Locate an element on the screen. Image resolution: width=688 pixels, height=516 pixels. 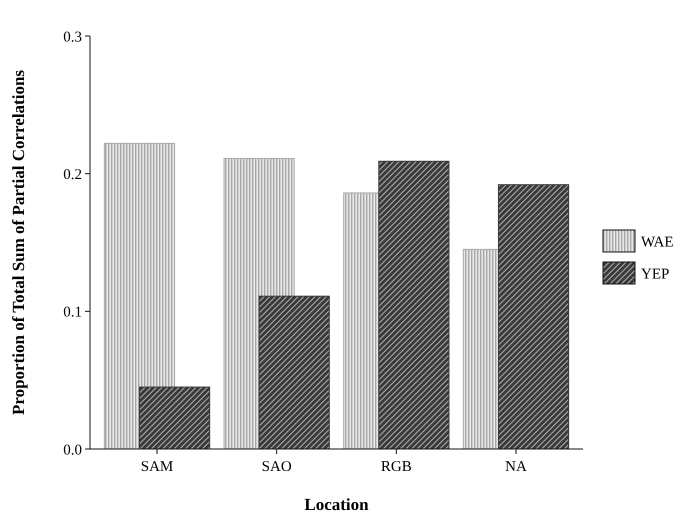
x-axis-title: Location is located at coordinates (337, 504).